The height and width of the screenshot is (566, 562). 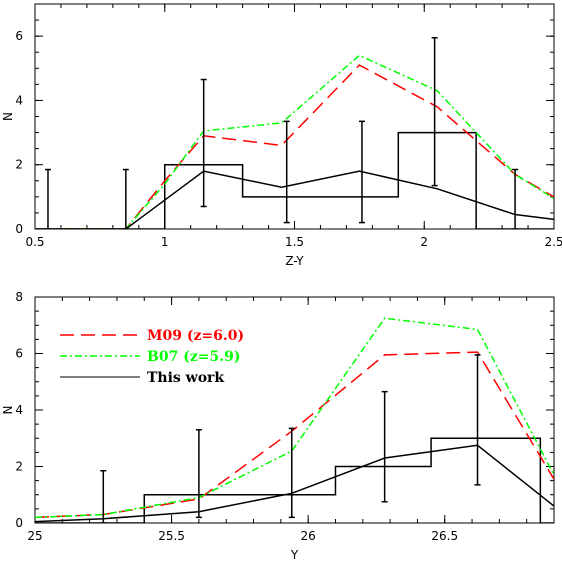 I want to click on histogram-bars, so click(x=294, y=480).